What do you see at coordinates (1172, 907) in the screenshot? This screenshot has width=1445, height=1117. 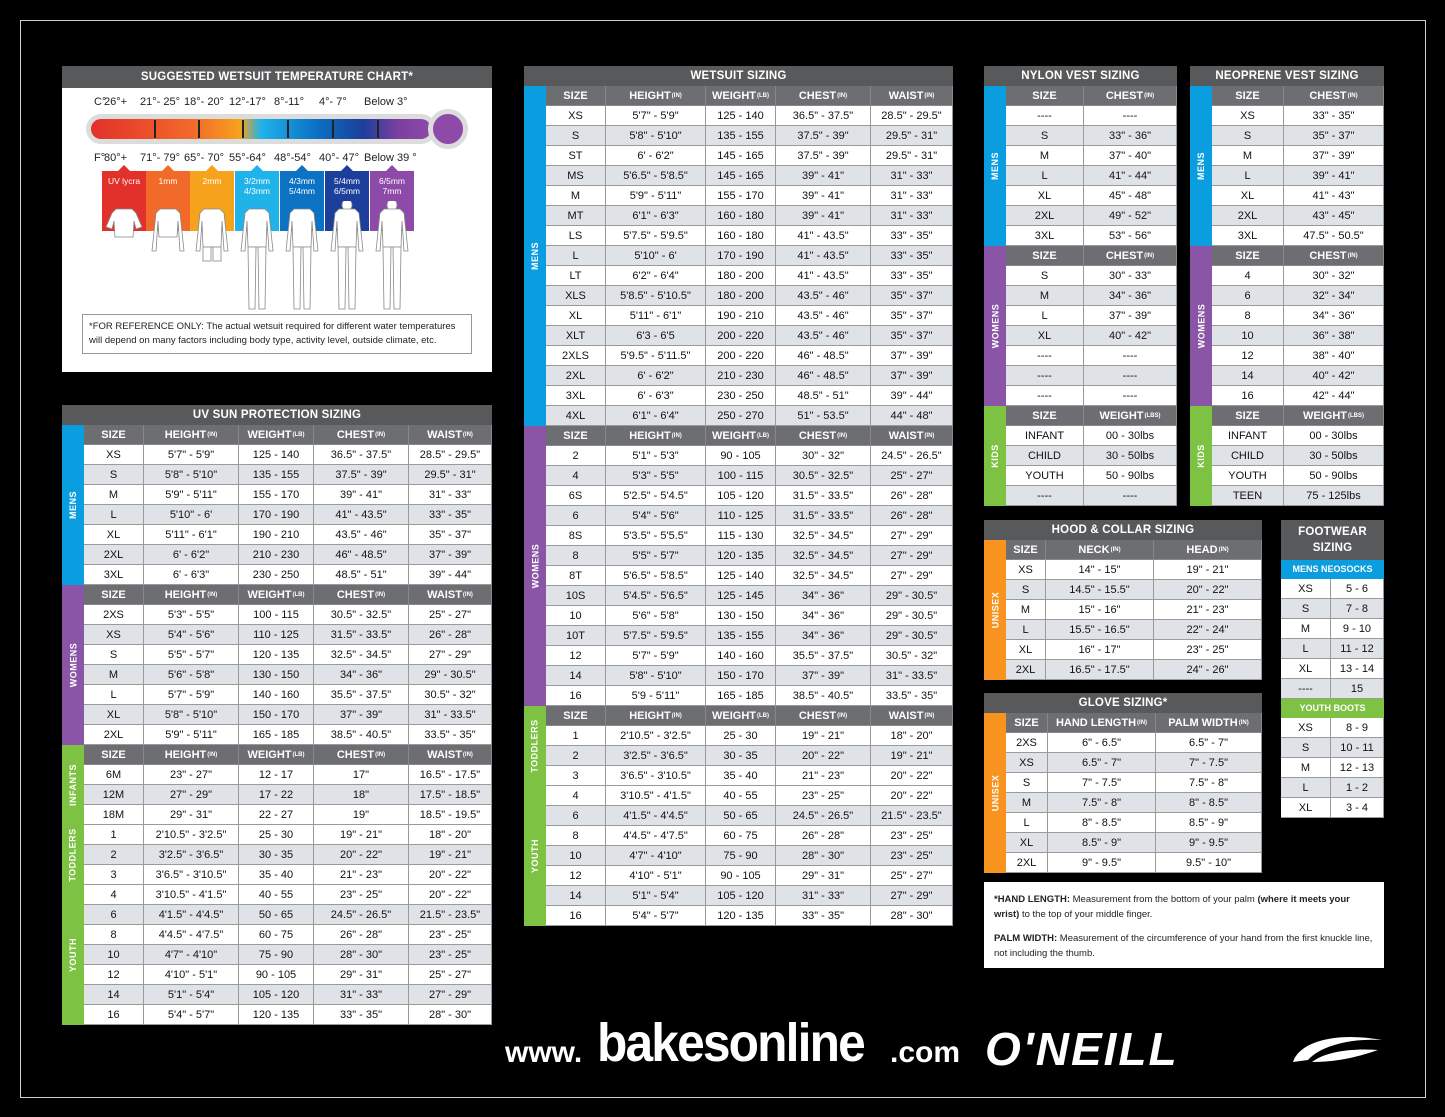 I see `hand-length-bold: (where it meets your wrist)` at bounding box center [1172, 907].